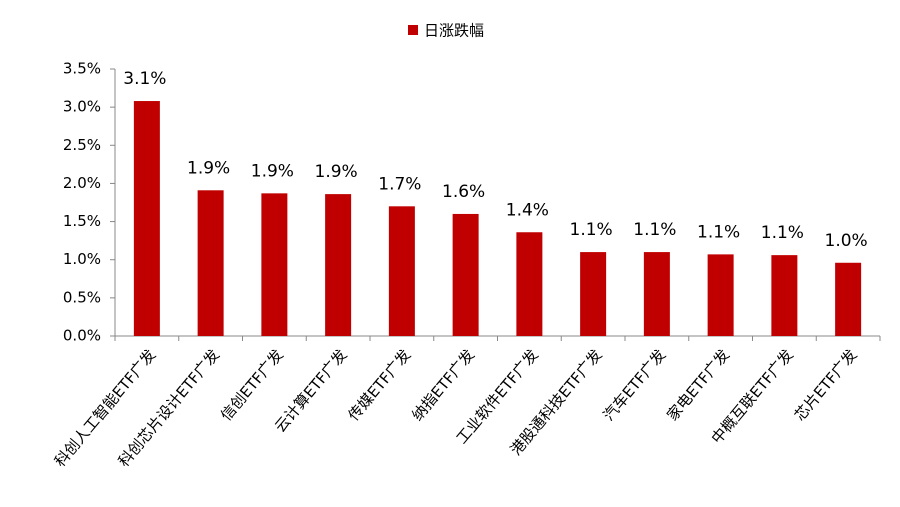 The height and width of the screenshot is (507, 900). Describe the element at coordinates (82, 183) in the screenshot. I see `y-tick-label: 2.0%` at that location.